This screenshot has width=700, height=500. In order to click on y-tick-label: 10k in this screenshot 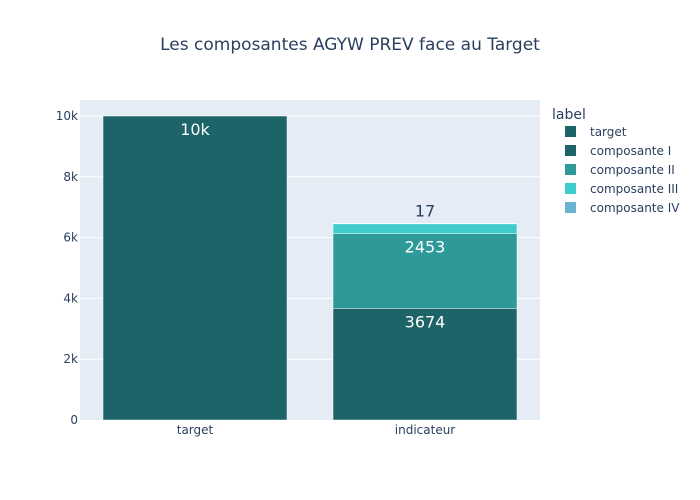, I will do `click(67, 116)`.